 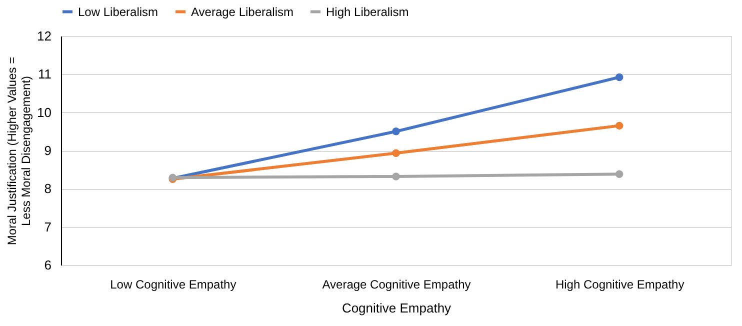 What do you see at coordinates (118, 11) in the screenshot?
I see `legend-label: Low Liberalism` at bounding box center [118, 11].